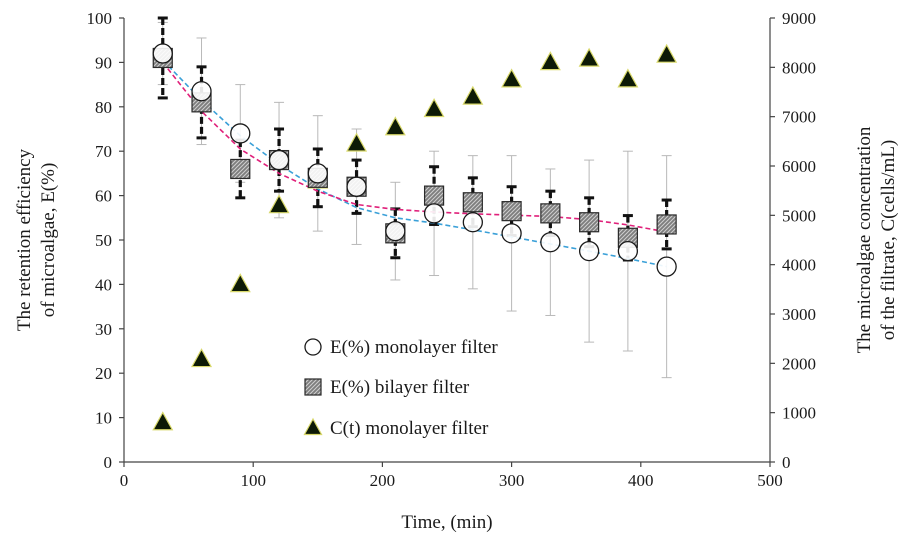 The height and width of the screenshot is (537, 904). What do you see at coordinates (108, 462) in the screenshot?
I see `y-tick-label: 0` at bounding box center [108, 462].